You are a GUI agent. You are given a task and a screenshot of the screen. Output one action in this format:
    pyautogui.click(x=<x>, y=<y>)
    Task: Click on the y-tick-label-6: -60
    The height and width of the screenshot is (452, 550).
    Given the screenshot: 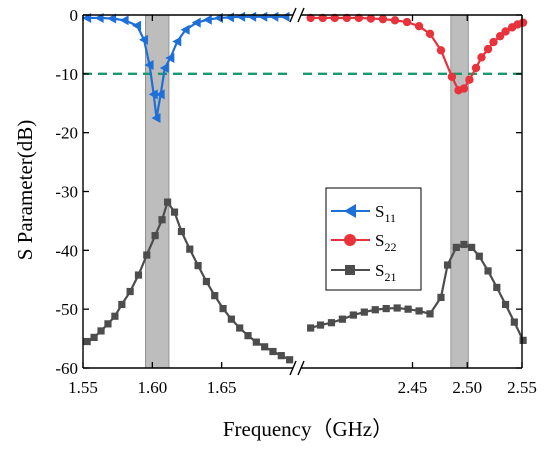 What is the action you would take?
    pyautogui.click(x=66, y=368)
    